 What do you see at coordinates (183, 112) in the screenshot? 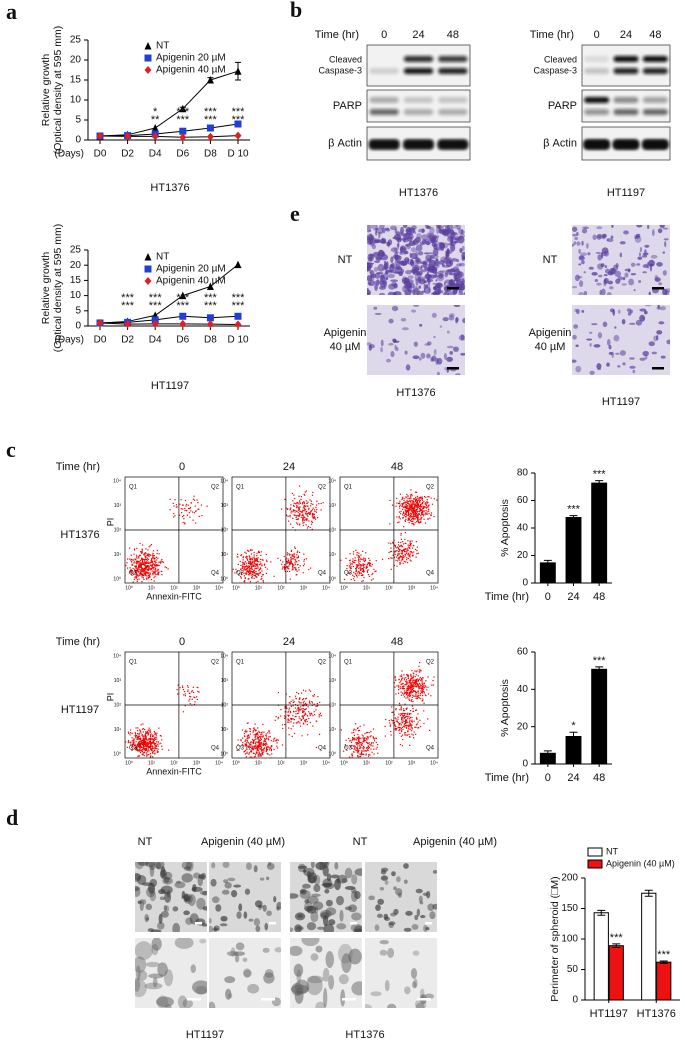
I see `significance: ***` at bounding box center [183, 112].